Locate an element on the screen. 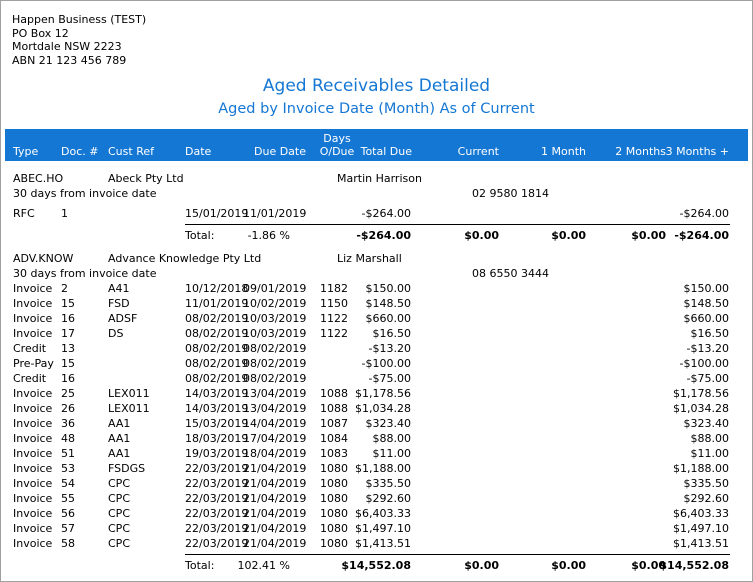  row-total-due: $292.60 is located at coordinates (388, 498).